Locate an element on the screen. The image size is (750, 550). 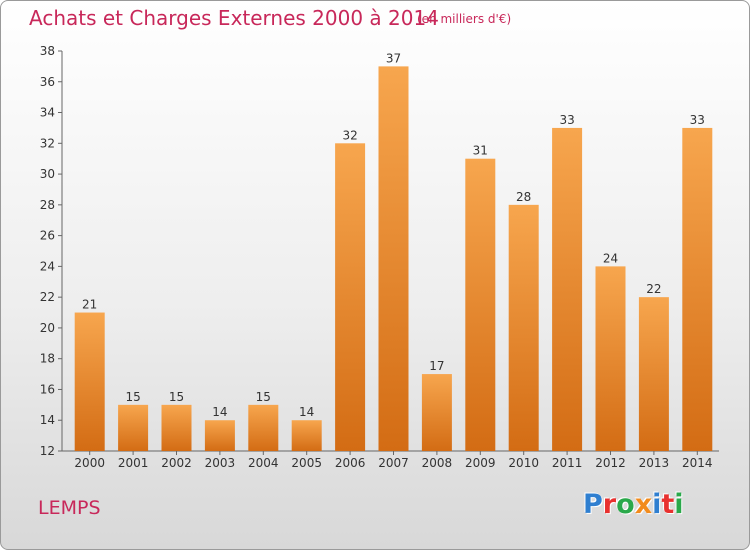
logo-letter: r is located at coordinates (609, 504).